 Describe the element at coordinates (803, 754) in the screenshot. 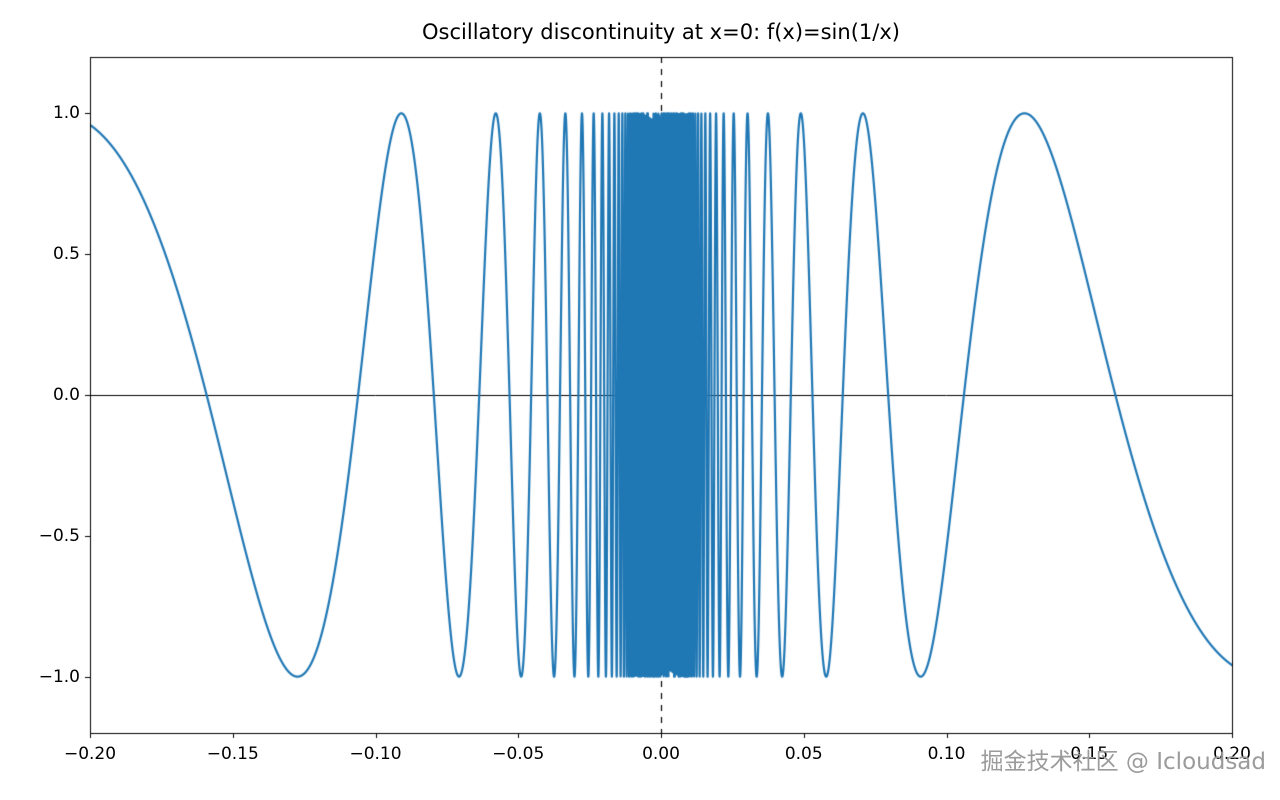

I see `x-tick-label: 0.05` at that location.